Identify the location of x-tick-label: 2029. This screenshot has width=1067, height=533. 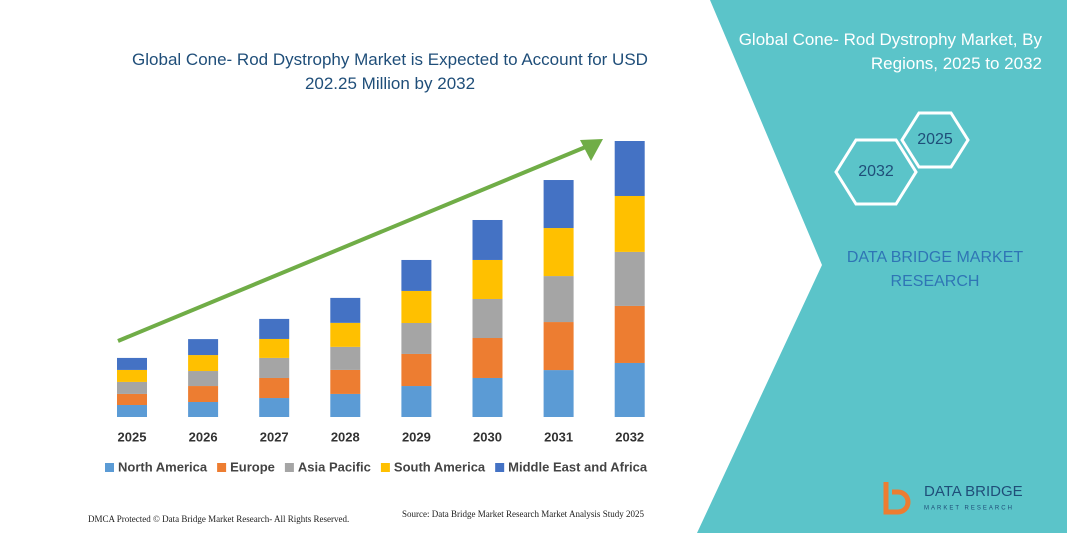
(416, 436).